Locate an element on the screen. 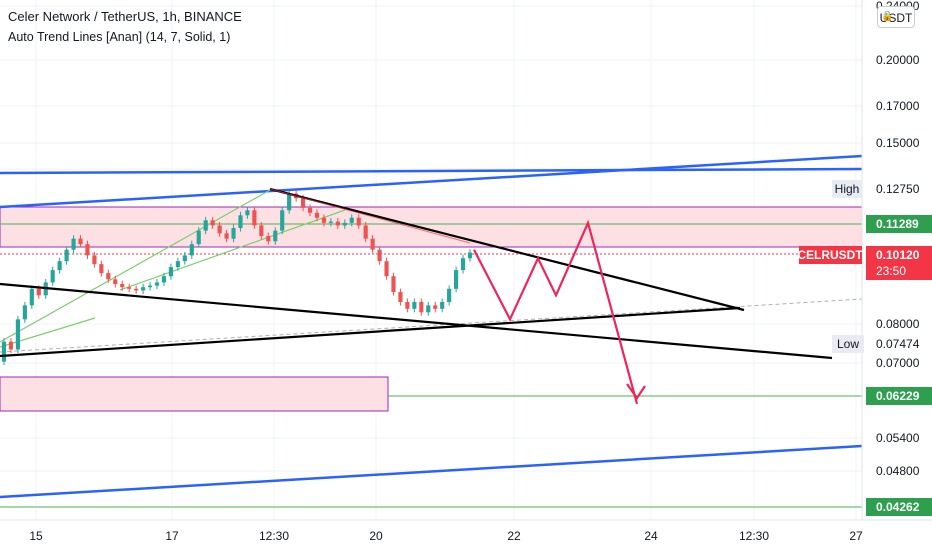 The height and width of the screenshot is (550, 932). x-tick-label: 12:30 is located at coordinates (754, 536).